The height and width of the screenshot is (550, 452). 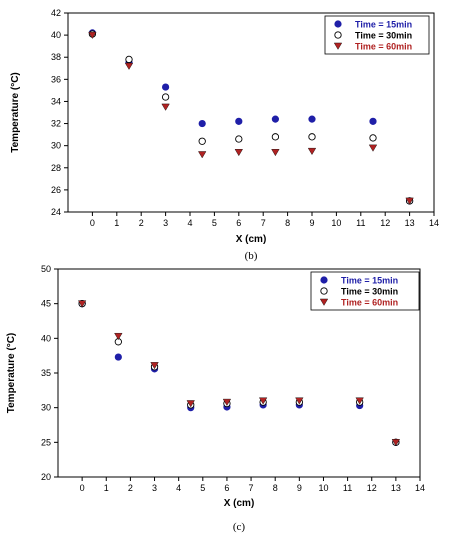 I want to click on y-tick-label: 36, so click(x=56, y=79).